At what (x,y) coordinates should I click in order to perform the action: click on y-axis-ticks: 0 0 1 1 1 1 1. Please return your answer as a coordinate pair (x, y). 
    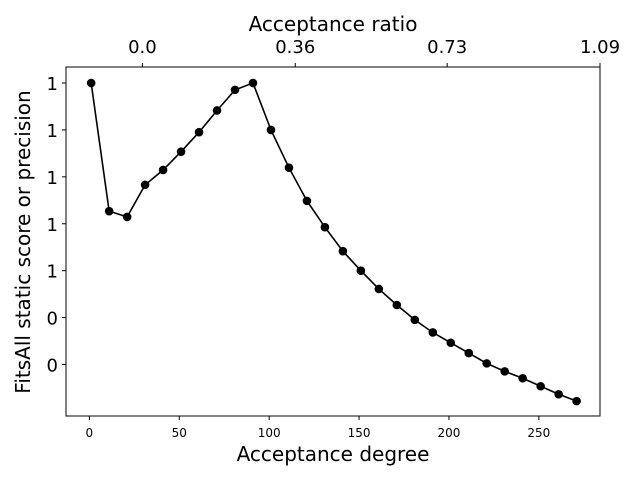
    Looking at the image, I should click on (56, 225).